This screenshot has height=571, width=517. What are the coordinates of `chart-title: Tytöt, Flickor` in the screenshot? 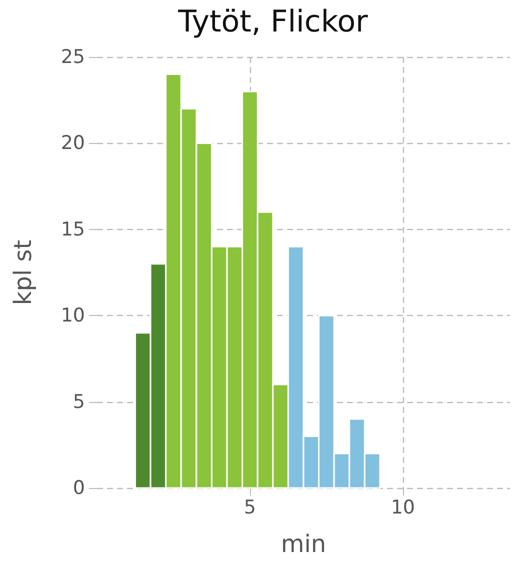 It's located at (273, 22).